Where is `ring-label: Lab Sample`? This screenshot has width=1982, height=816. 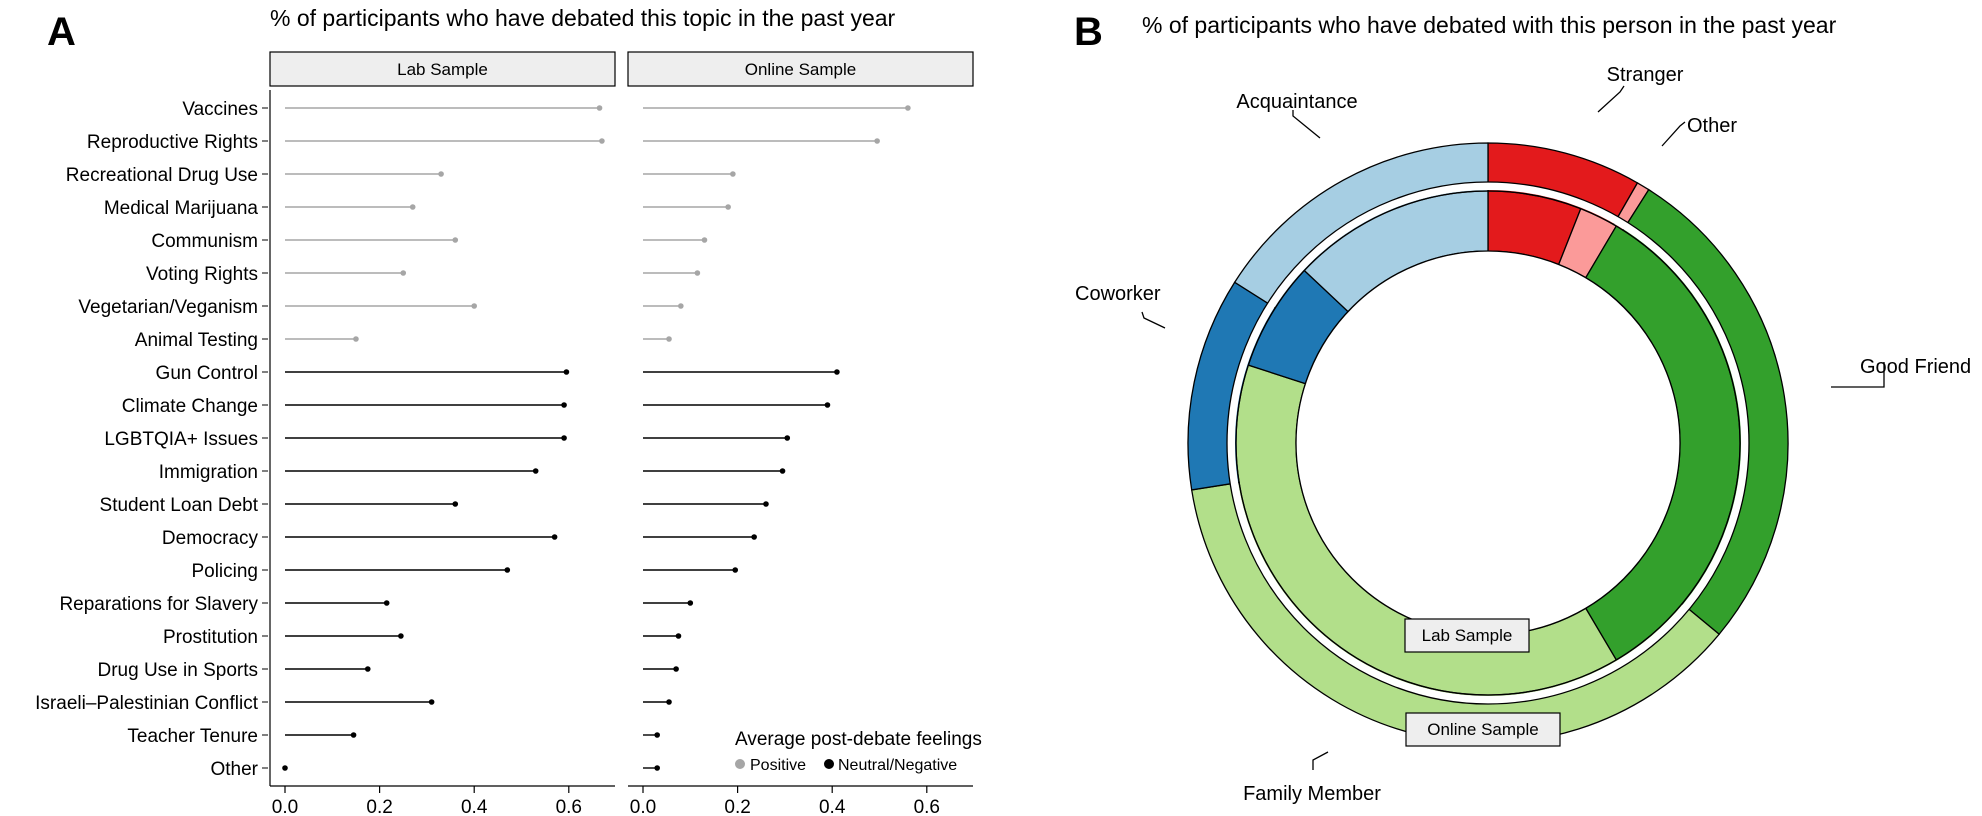
ring-label: Lab Sample is located at coordinates (1467, 635).